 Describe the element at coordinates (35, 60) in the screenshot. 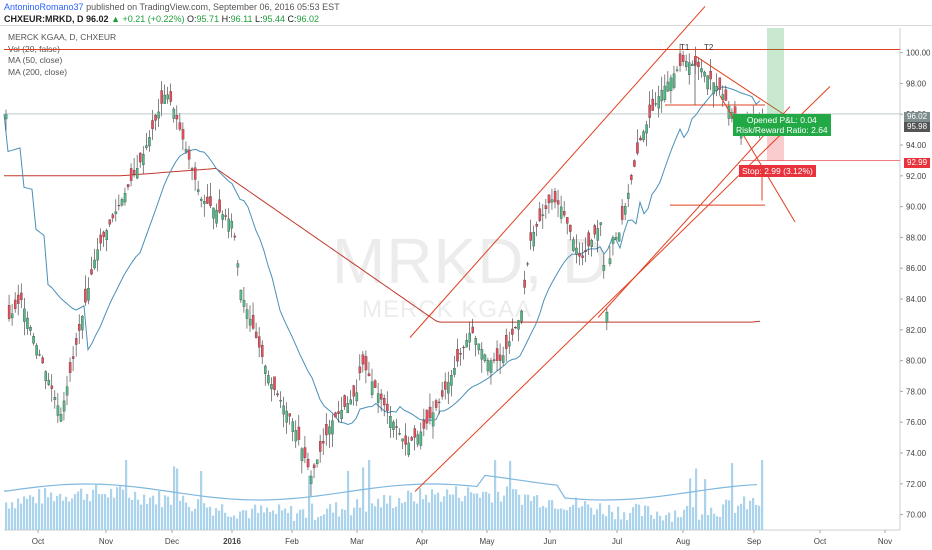

I see `legend-ma50: MA (50, close)` at that location.